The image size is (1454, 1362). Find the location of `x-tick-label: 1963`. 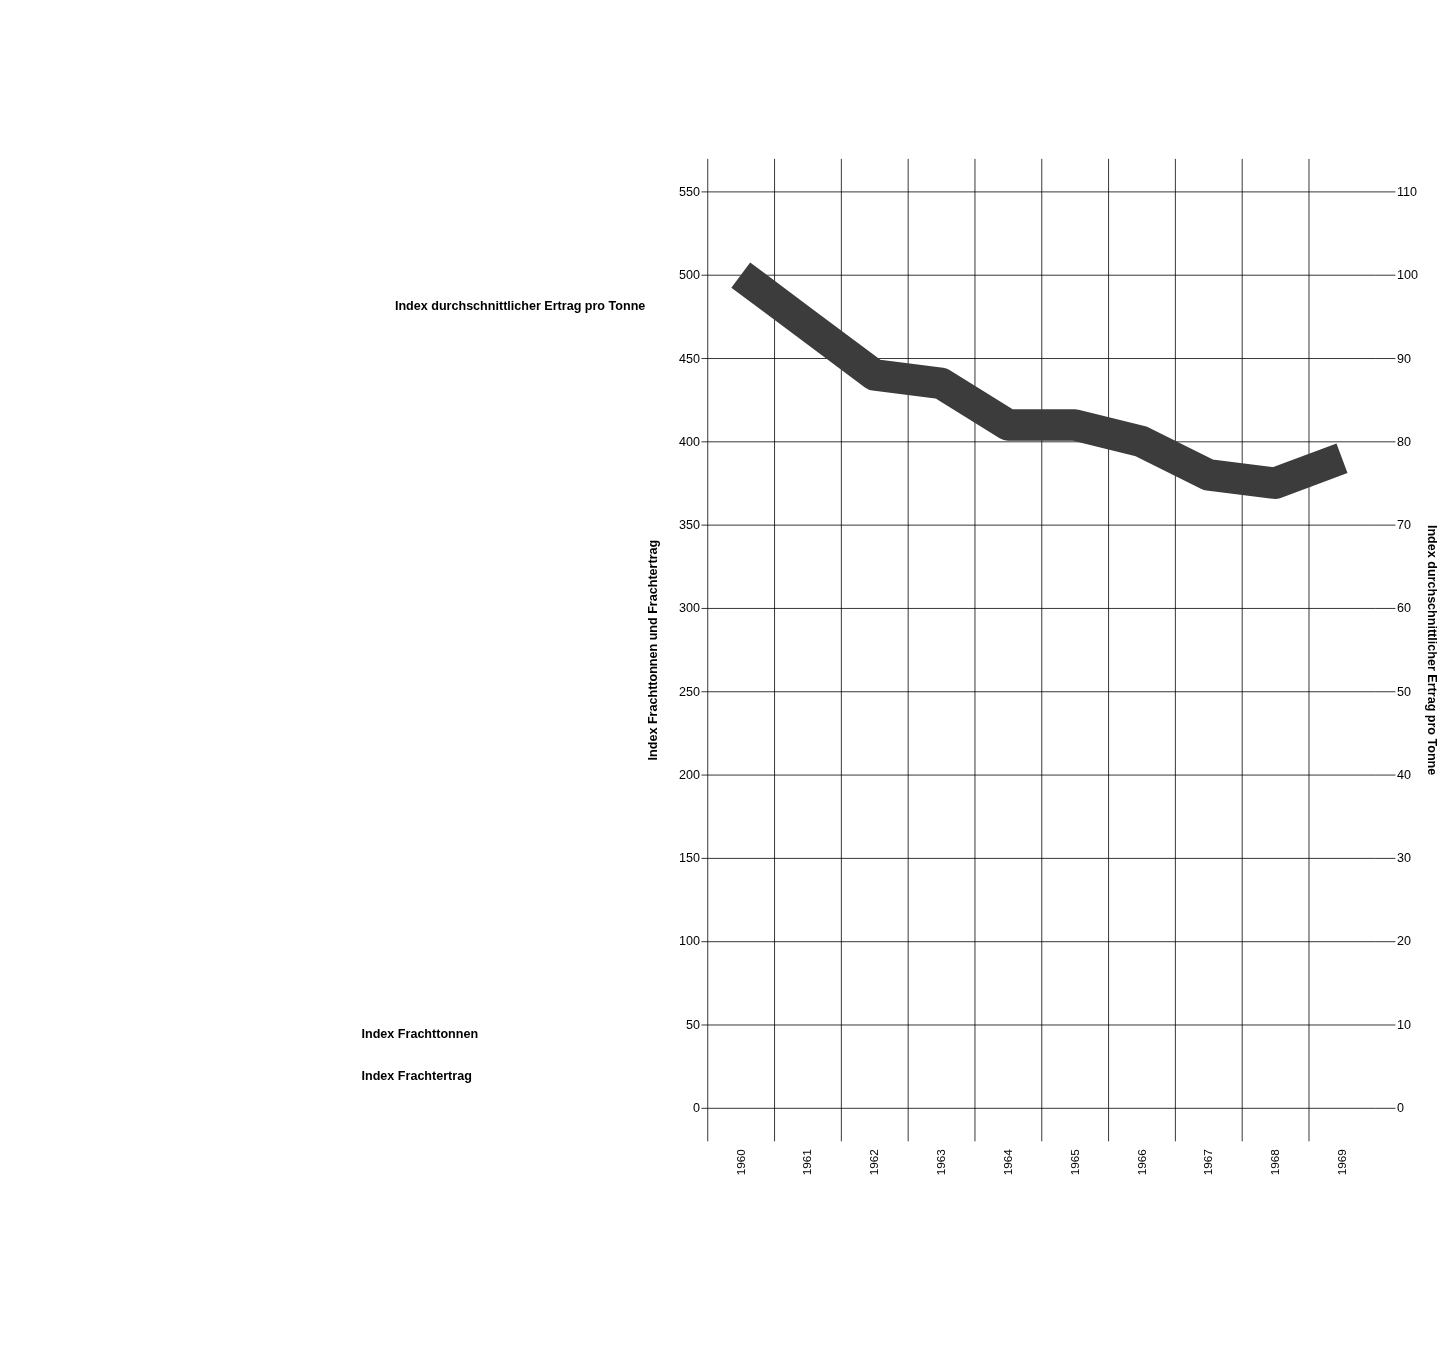

x-tick-label: 1963 is located at coordinates (941, 1162).